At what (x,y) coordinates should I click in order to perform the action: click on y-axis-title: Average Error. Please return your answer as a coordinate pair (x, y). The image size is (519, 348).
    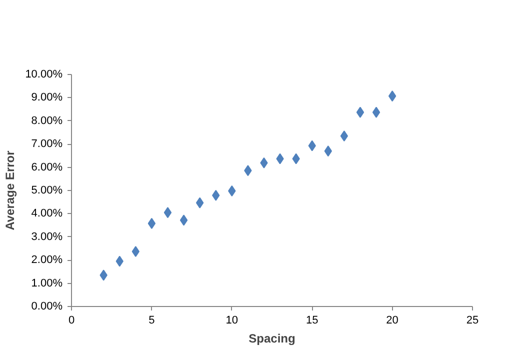
    Looking at the image, I should click on (10, 190).